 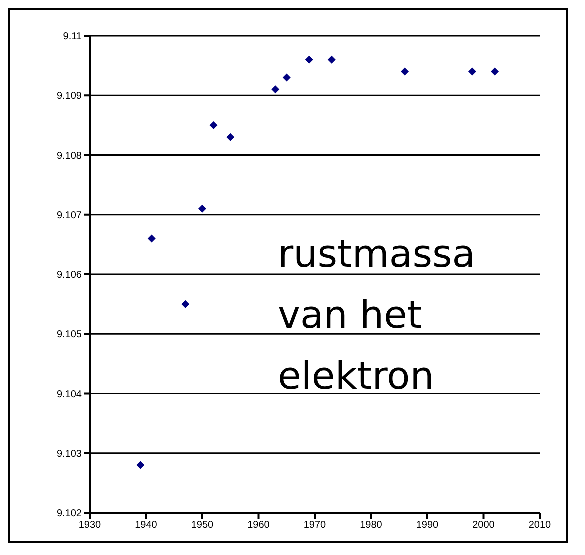 What do you see at coordinates (69, 394) in the screenshot?
I see `y-tick-label: 9.104` at bounding box center [69, 394].